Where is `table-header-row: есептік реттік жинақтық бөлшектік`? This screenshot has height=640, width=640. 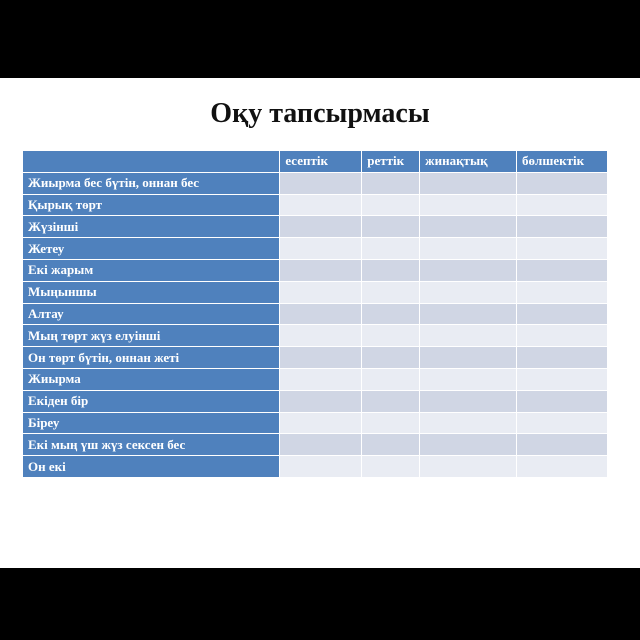
table-header-row: есептік реттік жинақтық бөлшектік is located at coordinates (314, 161).